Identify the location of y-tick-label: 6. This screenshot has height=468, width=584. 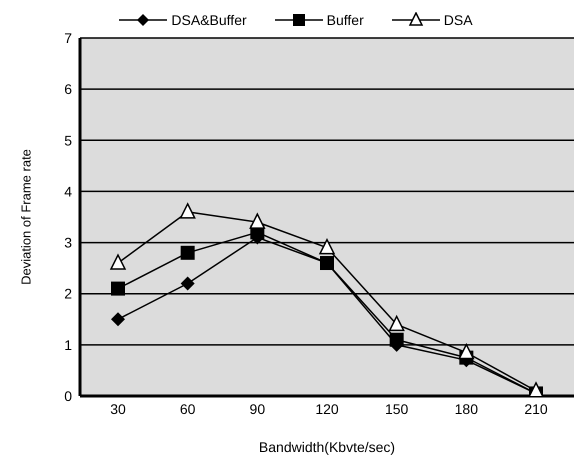
(68, 89).